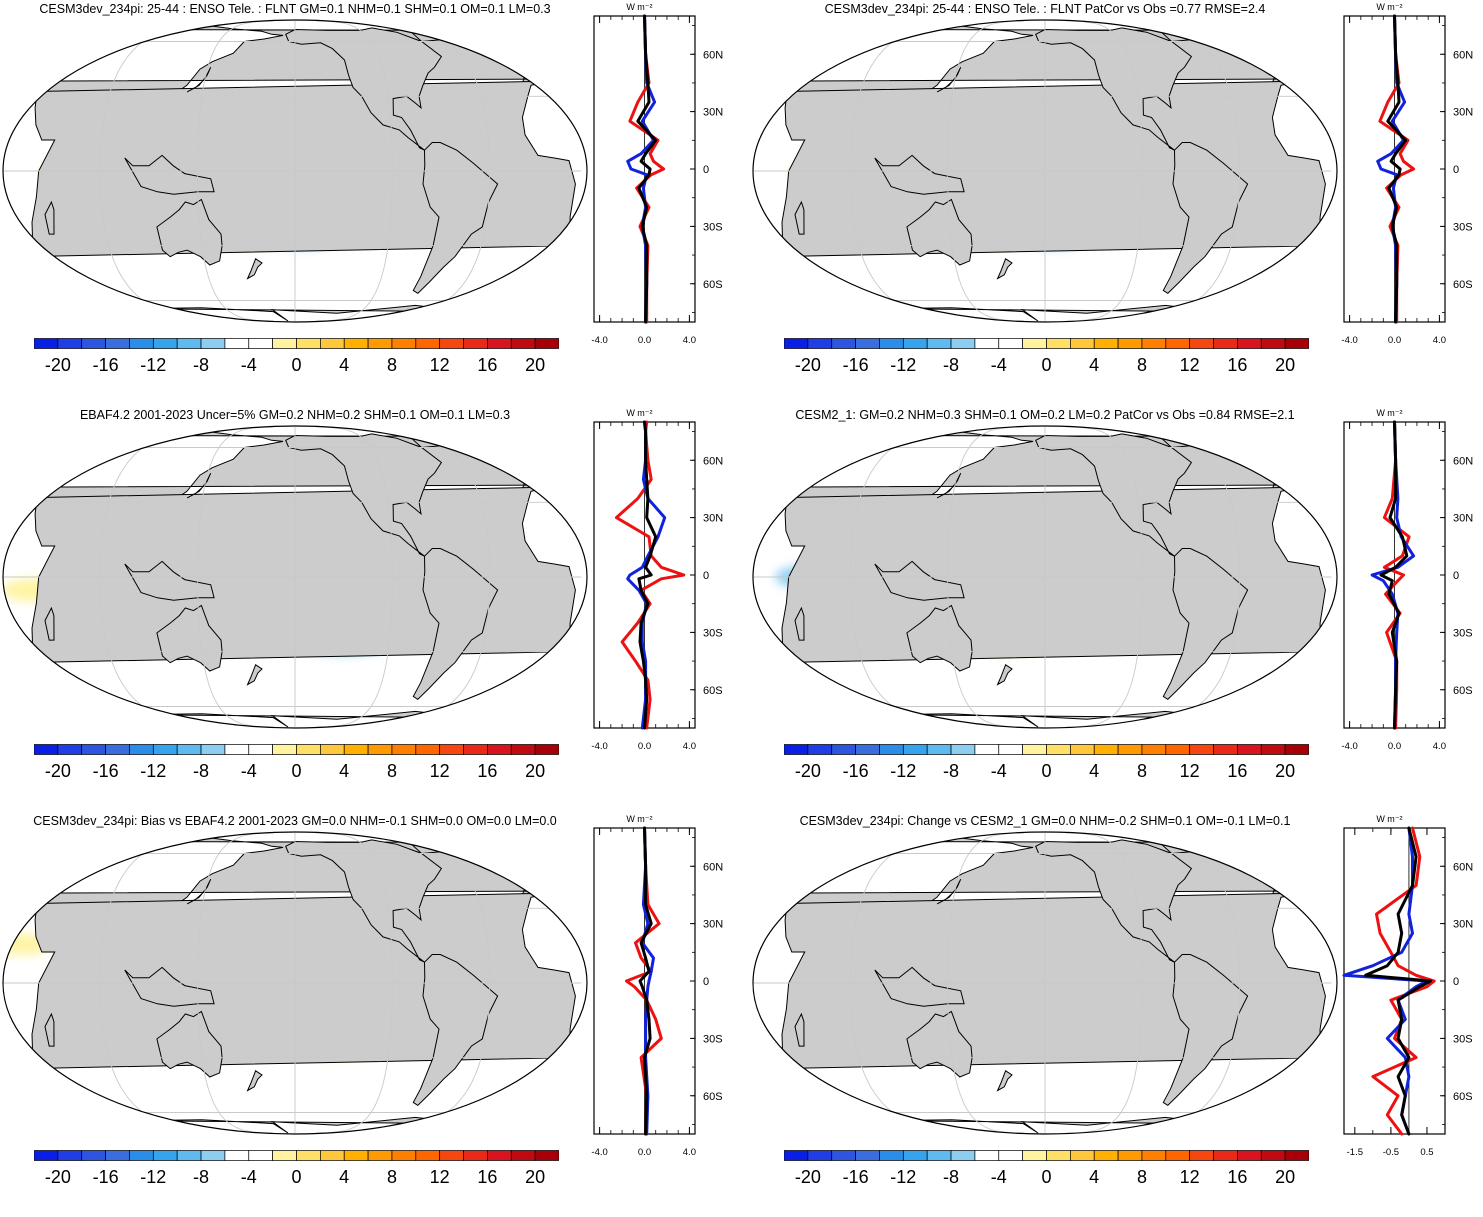 Image resolution: width=1483 pixels, height=1217 pixels. What do you see at coordinates (1426, 1152) in the screenshot?
I see `x-tick-label: 0.5` at bounding box center [1426, 1152].